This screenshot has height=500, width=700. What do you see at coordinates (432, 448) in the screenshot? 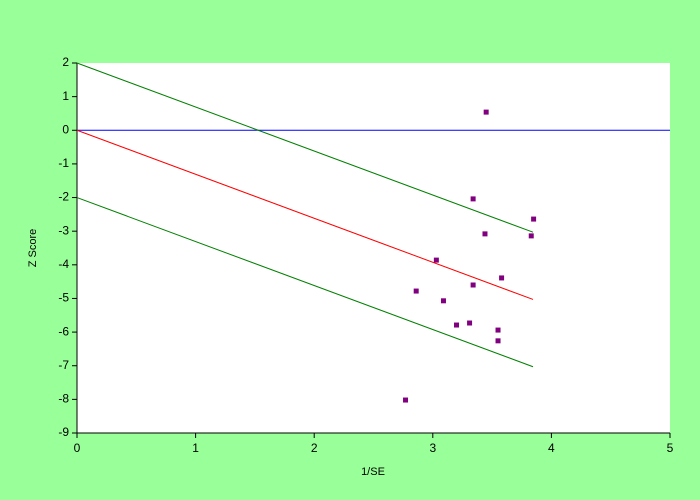
I see `x-tick-label: 3` at bounding box center [432, 448].